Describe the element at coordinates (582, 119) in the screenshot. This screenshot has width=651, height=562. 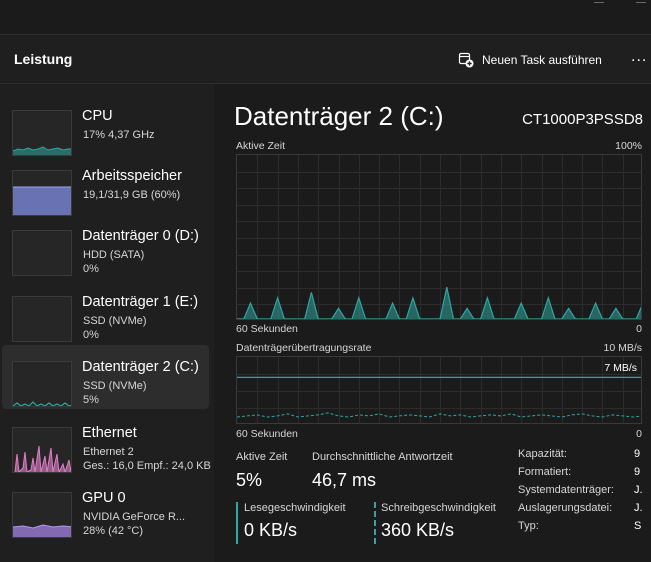
I see `disk-model: CT1000P3PSSD8` at that location.